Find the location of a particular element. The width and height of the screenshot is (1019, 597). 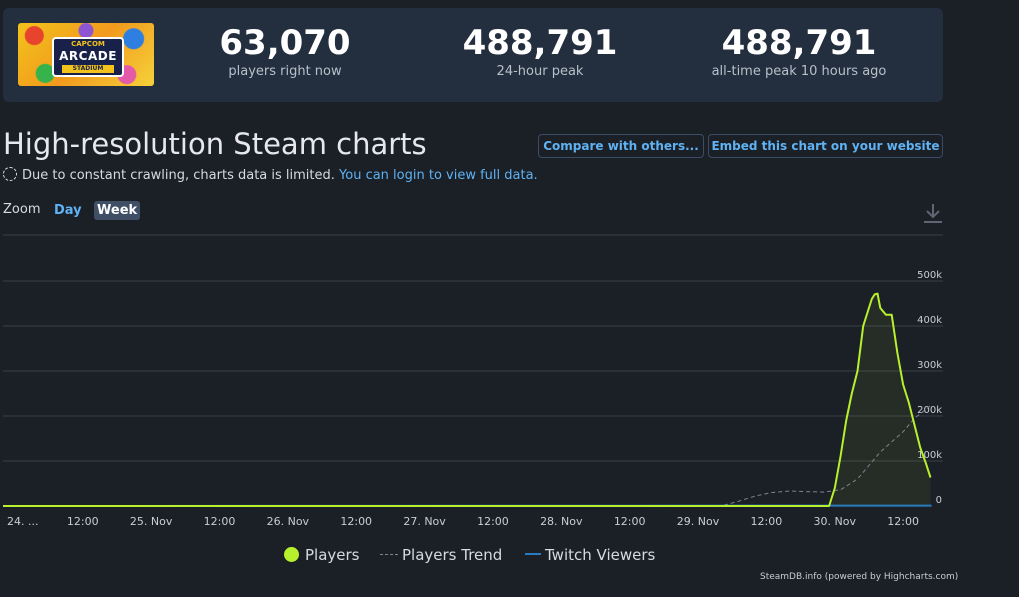

trend-dash-icon is located at coordinates (389, 554).